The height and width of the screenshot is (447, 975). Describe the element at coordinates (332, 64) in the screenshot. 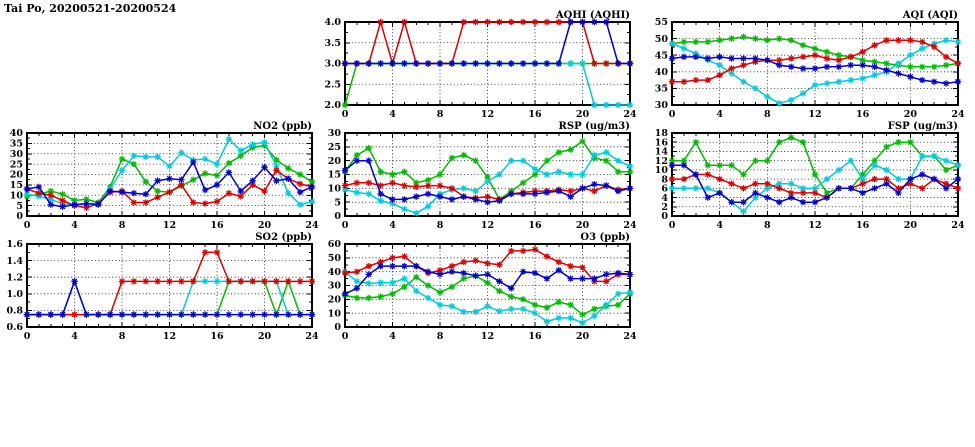

I see `y-tick-label: 3.0` at that location.